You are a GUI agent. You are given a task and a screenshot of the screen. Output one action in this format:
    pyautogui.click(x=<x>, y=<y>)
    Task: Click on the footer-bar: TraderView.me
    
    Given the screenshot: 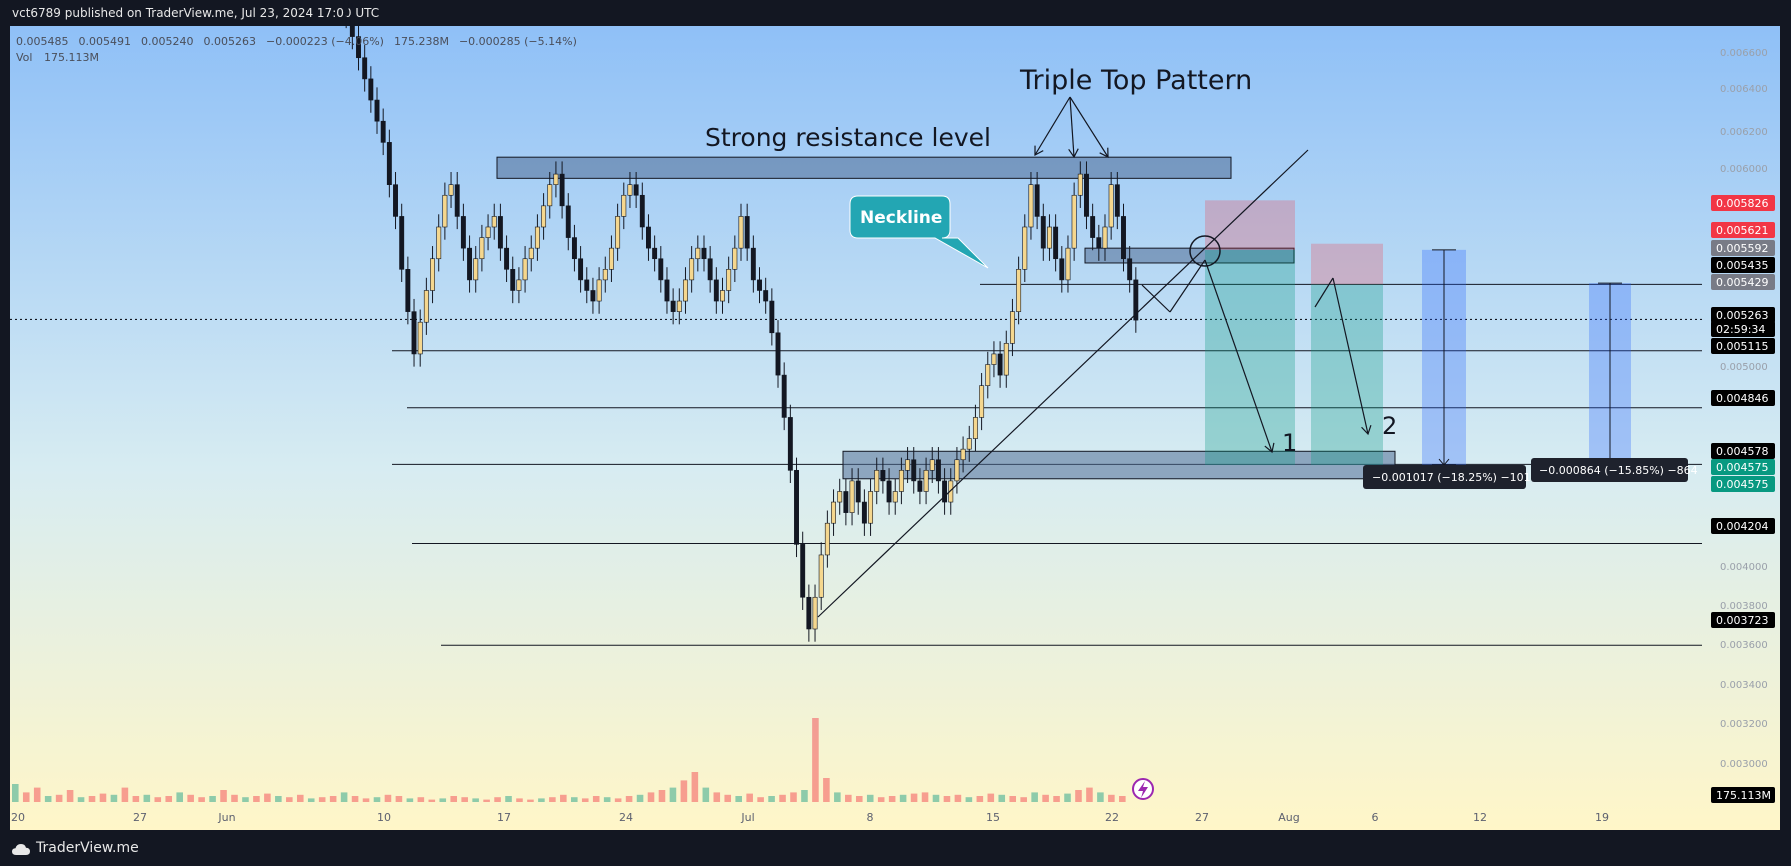 What is the action you would take?
    pyautogui.click(x=895, y=848)
    